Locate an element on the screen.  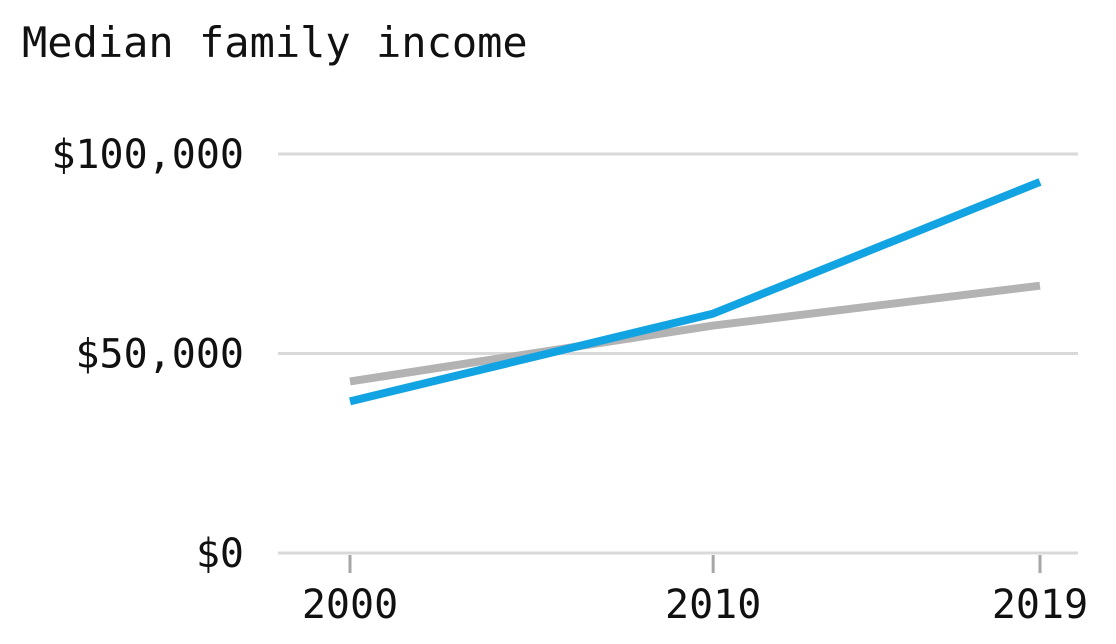
x-tick-label: 2010 is located at coordinates (713, 605).